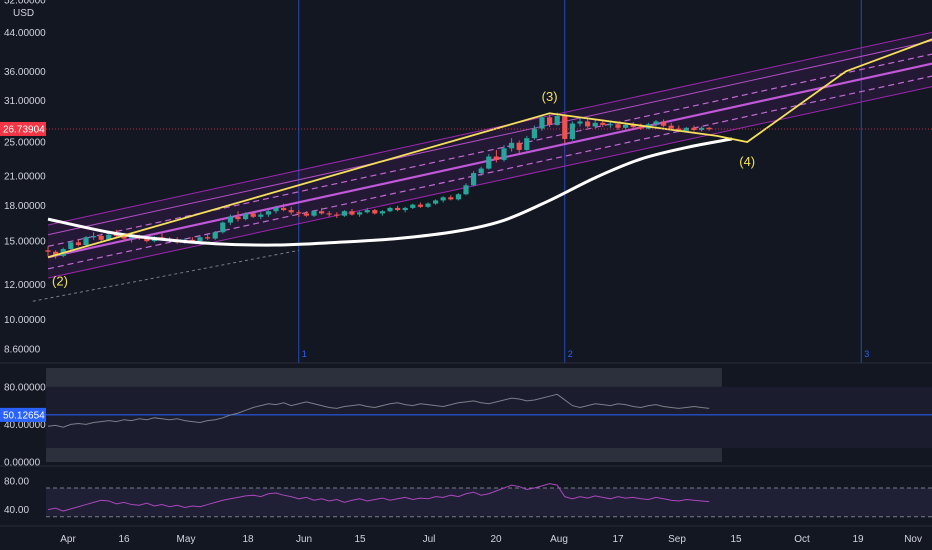 The image size is (932, 550). Describe the element at coordinates (22, 349) in the screenshot. I see `price-tick-label: 8.60000` at that location.